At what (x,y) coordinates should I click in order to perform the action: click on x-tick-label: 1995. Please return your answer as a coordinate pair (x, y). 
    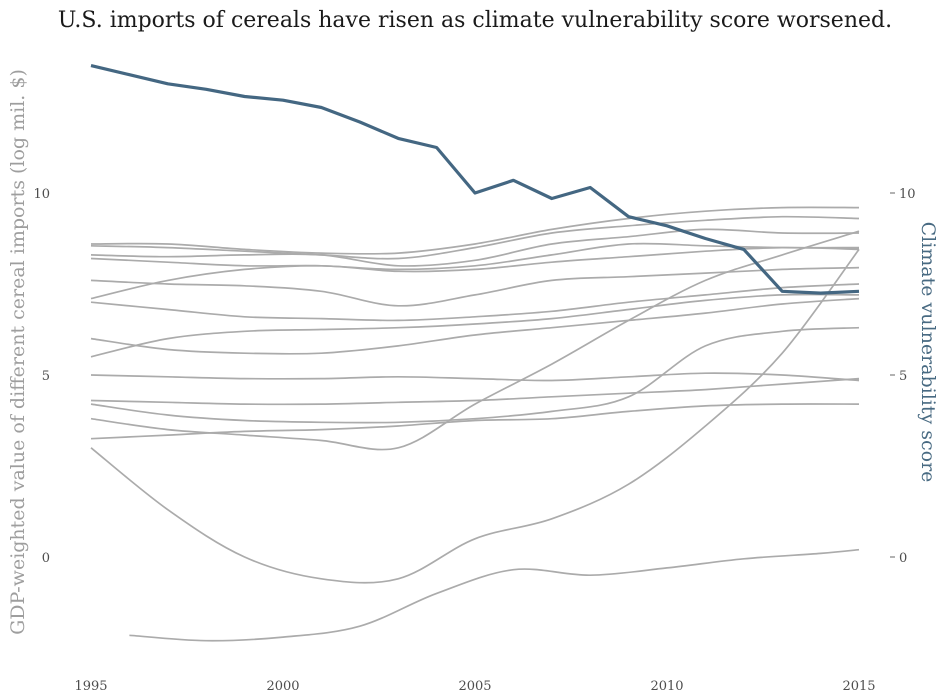
    Looking at the image, I should click on (90, 686).